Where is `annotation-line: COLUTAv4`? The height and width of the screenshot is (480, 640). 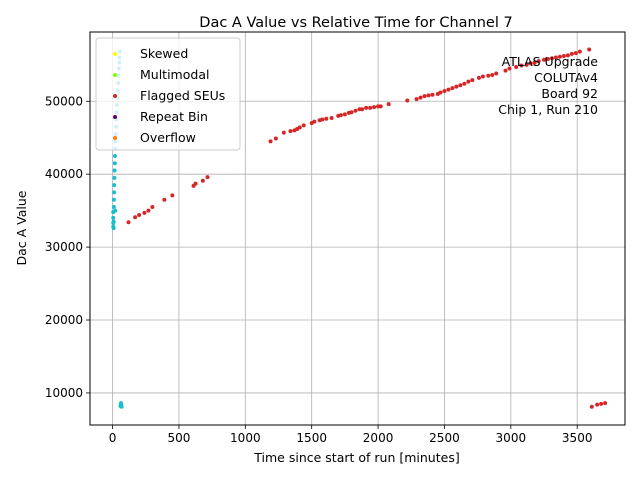
annotation-line: COLUTAv4 is located at coordinates (566, 77).